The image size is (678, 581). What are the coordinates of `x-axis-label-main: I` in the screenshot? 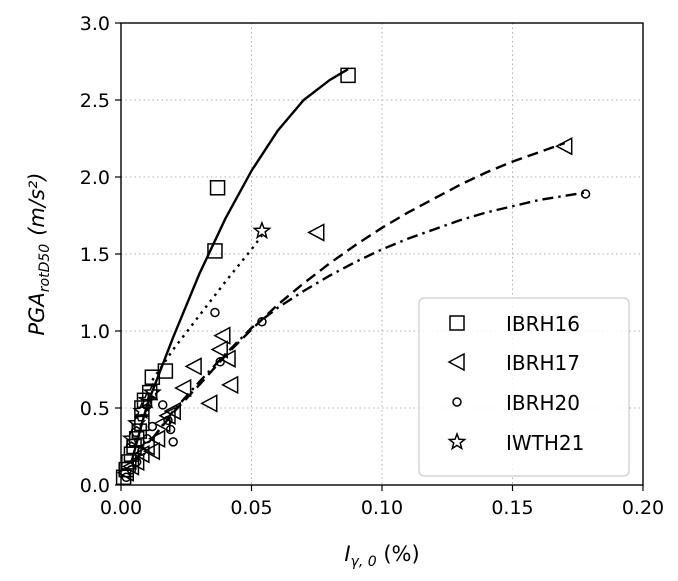 It's located at (347, 554).